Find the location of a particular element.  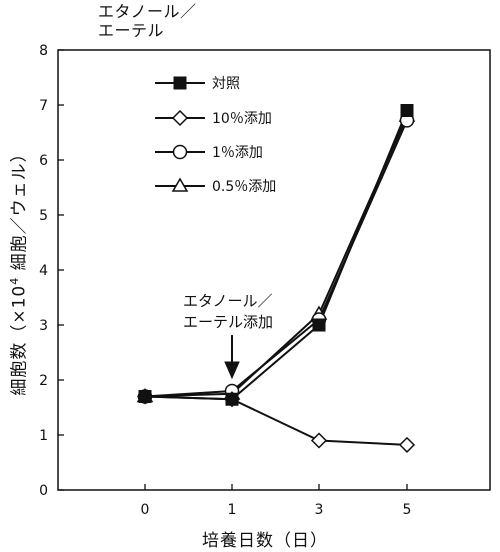

legend: 対照 10％添加 1％添加 0.5％添加 is located at coordinates (215, 135).